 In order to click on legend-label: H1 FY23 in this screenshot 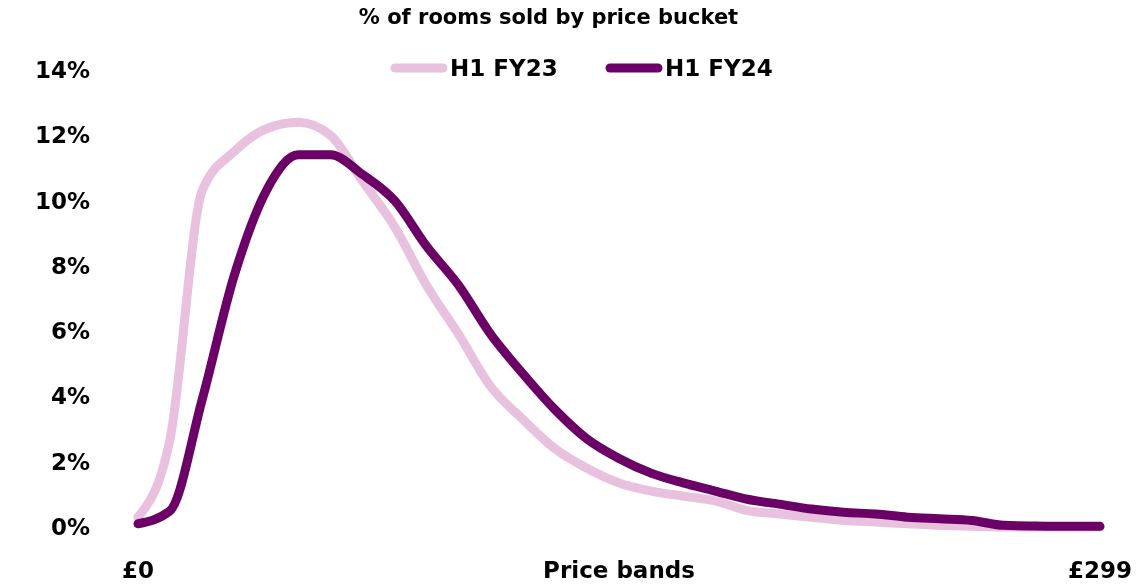, I will do `click(504, 68)`.